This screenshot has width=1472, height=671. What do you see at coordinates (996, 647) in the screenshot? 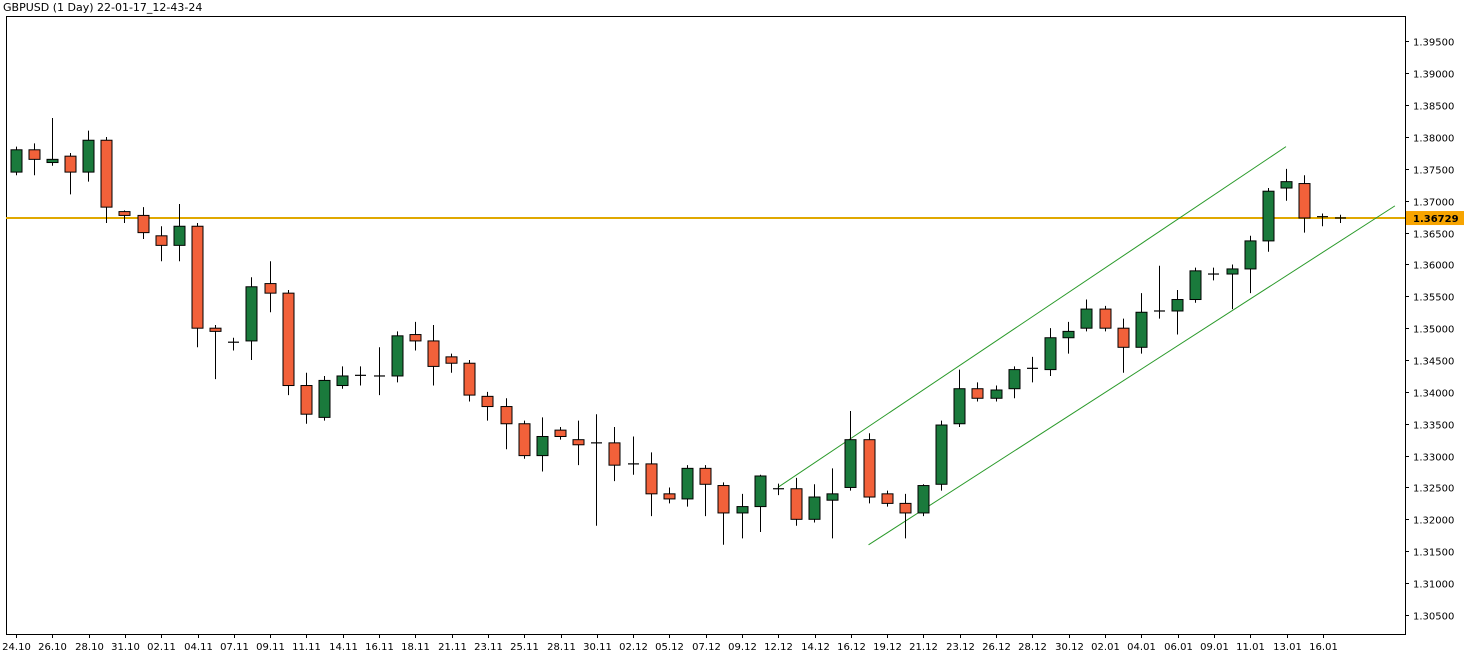
I see `x-tick-label: 26.12` at bounding box center [996, 647].